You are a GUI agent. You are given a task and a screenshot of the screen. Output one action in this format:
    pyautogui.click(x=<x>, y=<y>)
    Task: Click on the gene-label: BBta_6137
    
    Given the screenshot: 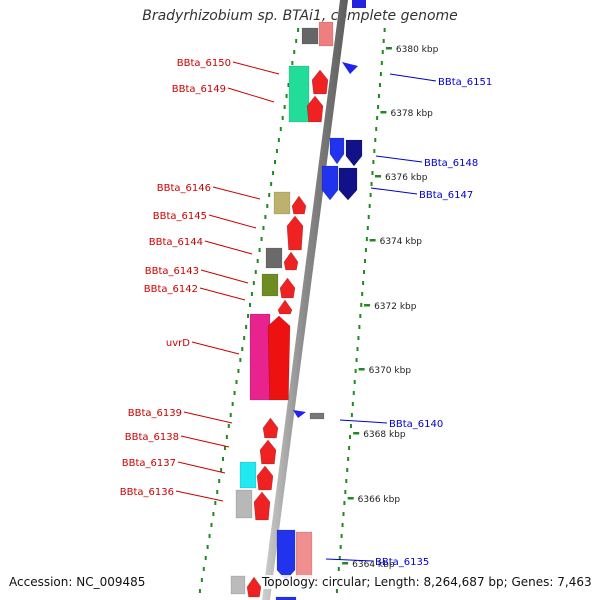 What is the action you would take?
    pyautogui.click(x=149, y=463)
    